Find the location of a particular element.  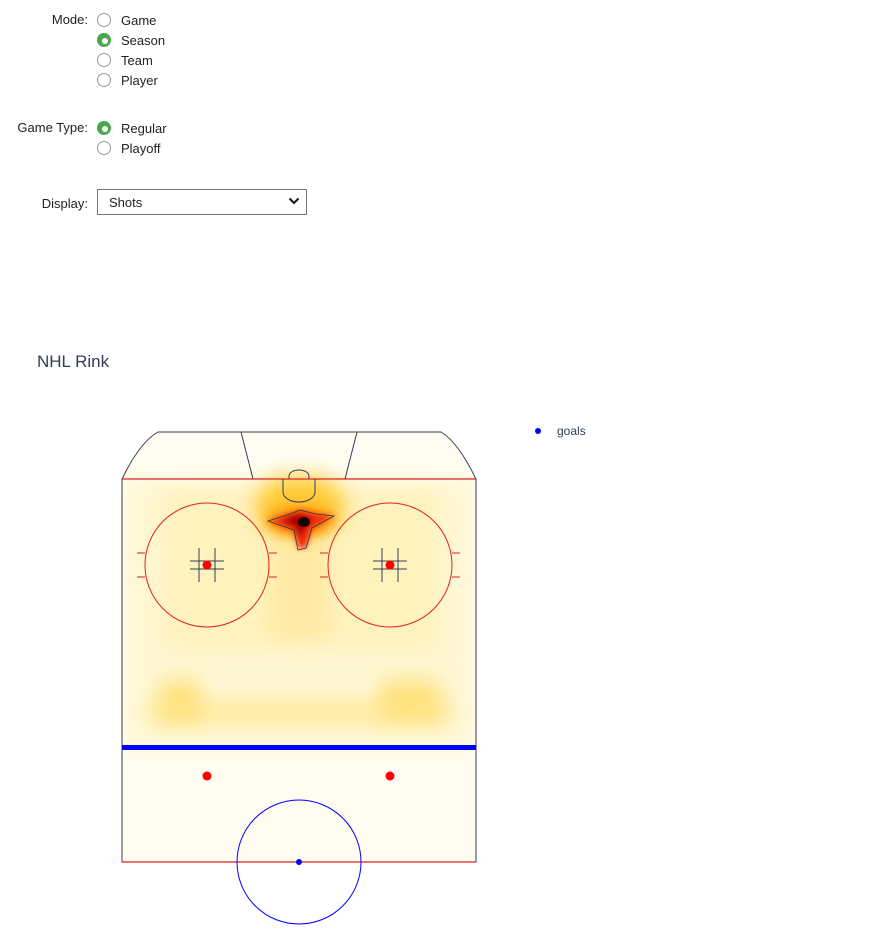

chevron-down-icon is located at coordinates (294, 201).